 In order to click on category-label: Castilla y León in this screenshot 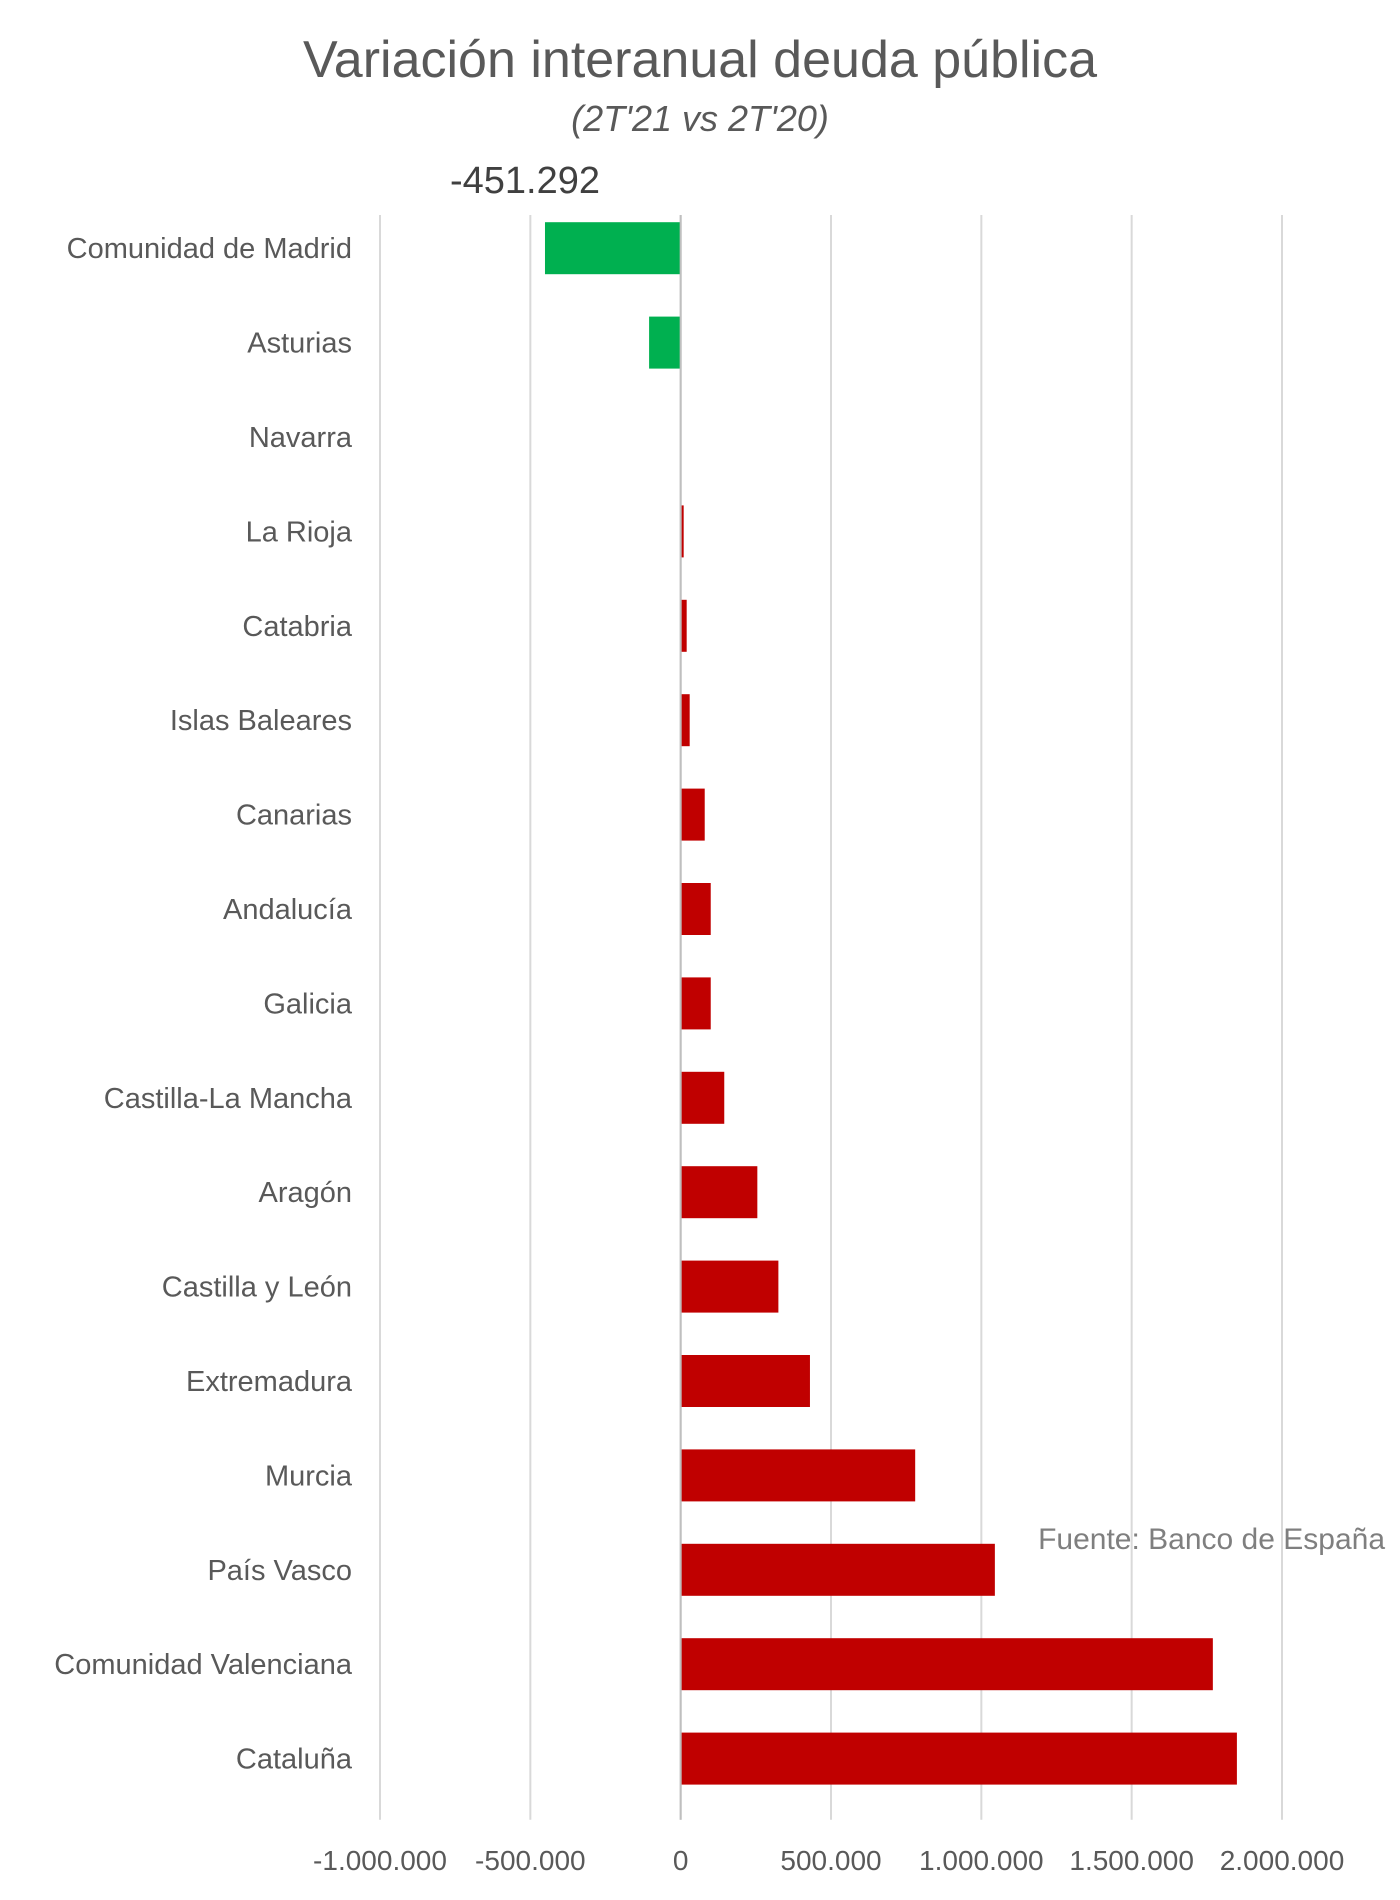, I will do `click(257, 1288)`.